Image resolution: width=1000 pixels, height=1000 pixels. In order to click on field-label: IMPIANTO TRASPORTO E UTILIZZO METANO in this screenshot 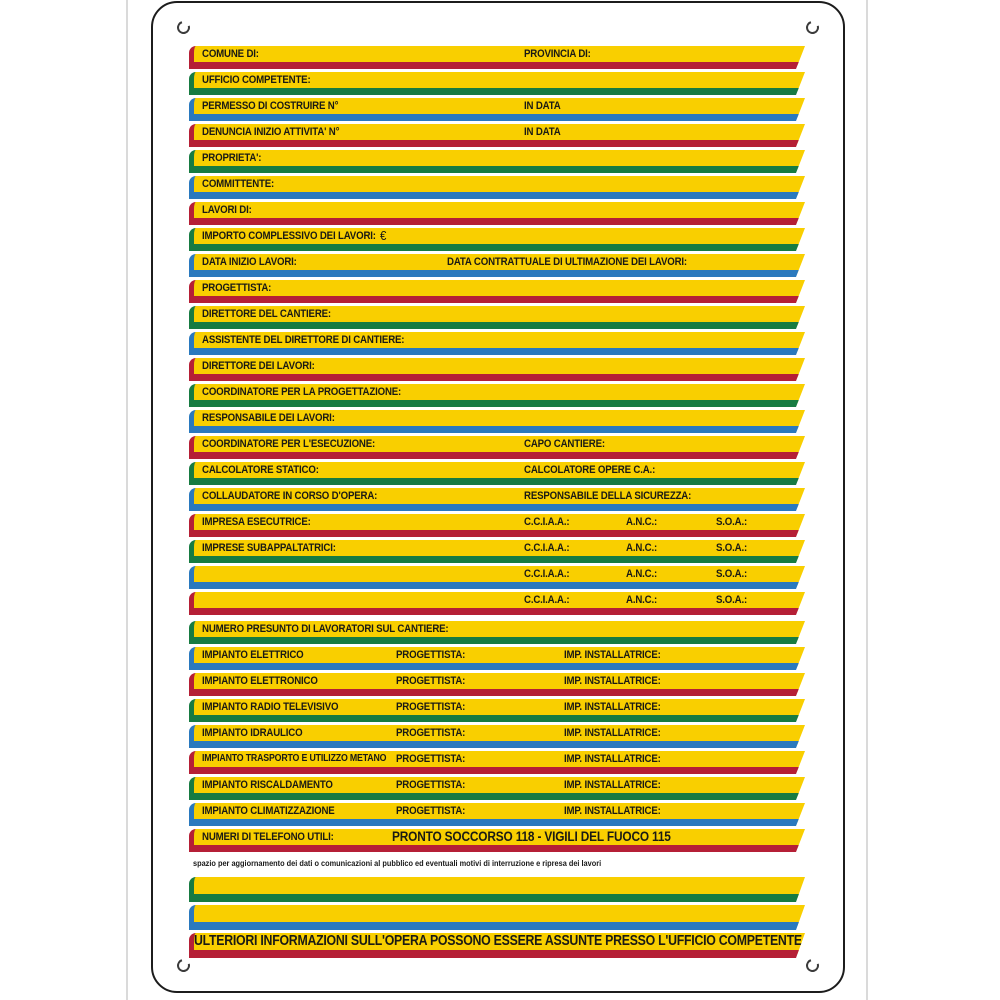, I will do `click(294, 758)`.